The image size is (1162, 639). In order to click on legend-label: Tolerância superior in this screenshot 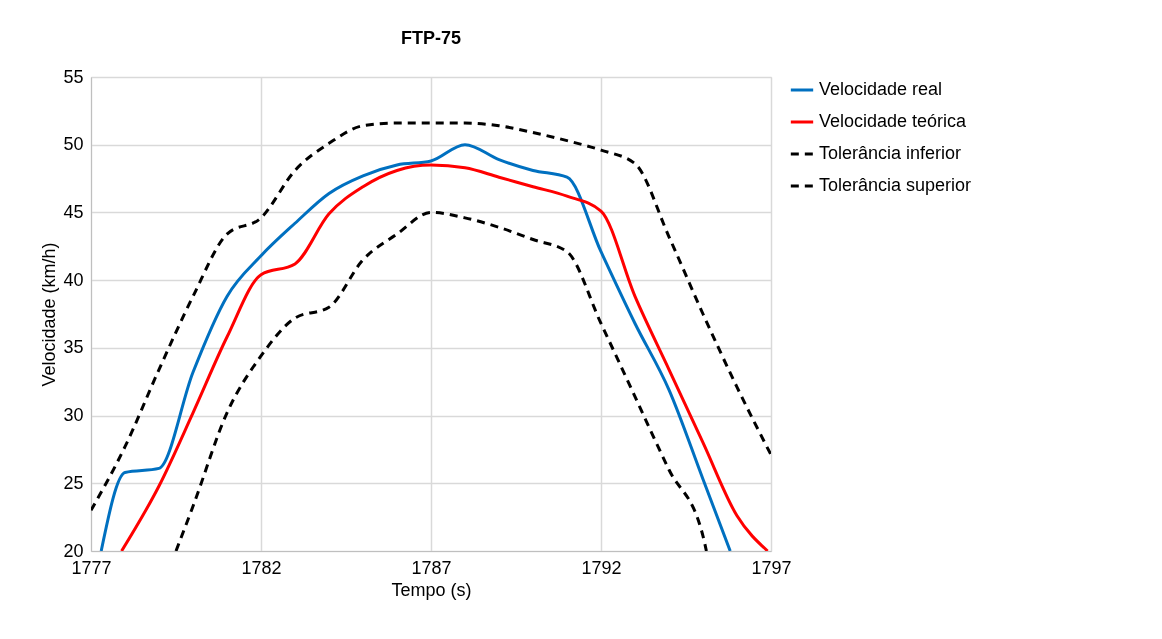, I will do `click(895, 185)`.